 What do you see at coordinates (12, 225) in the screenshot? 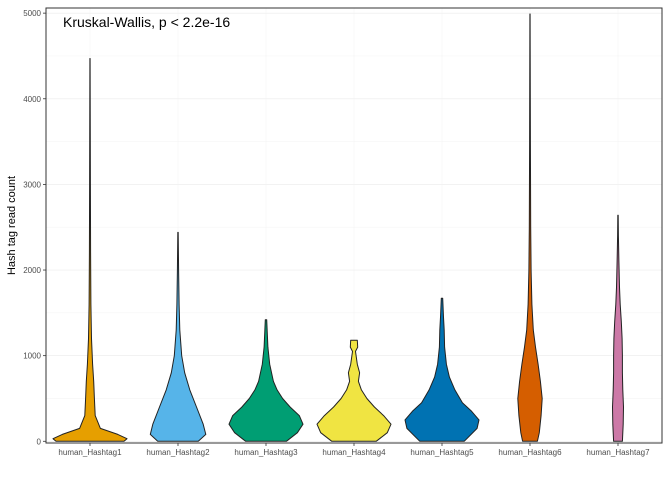
I see `y-axis-title: Hash tag read count` at bounding box center [12, 225].